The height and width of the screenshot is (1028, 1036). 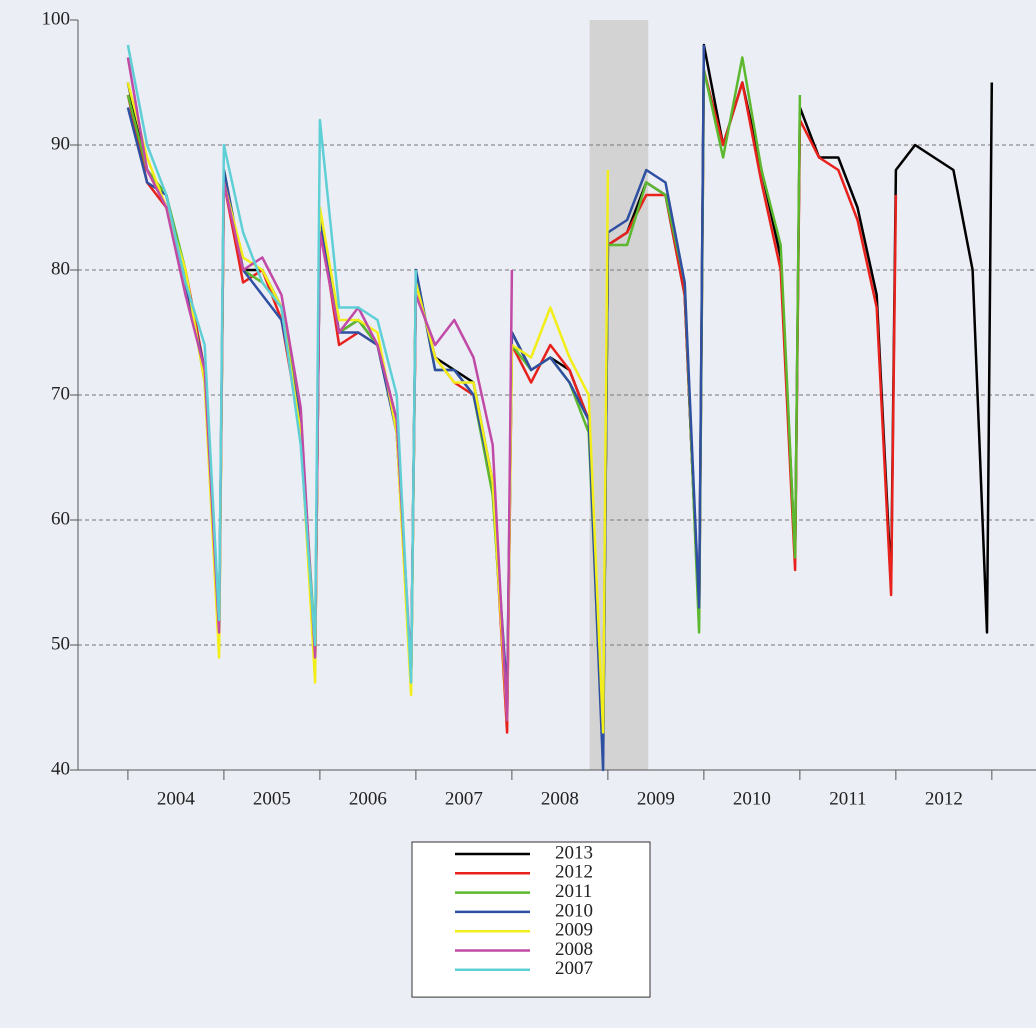 What do you see at coordinates (574, 852) in the screenshot?
I see `legend-label: 2013` at bounding box center [574, 852].